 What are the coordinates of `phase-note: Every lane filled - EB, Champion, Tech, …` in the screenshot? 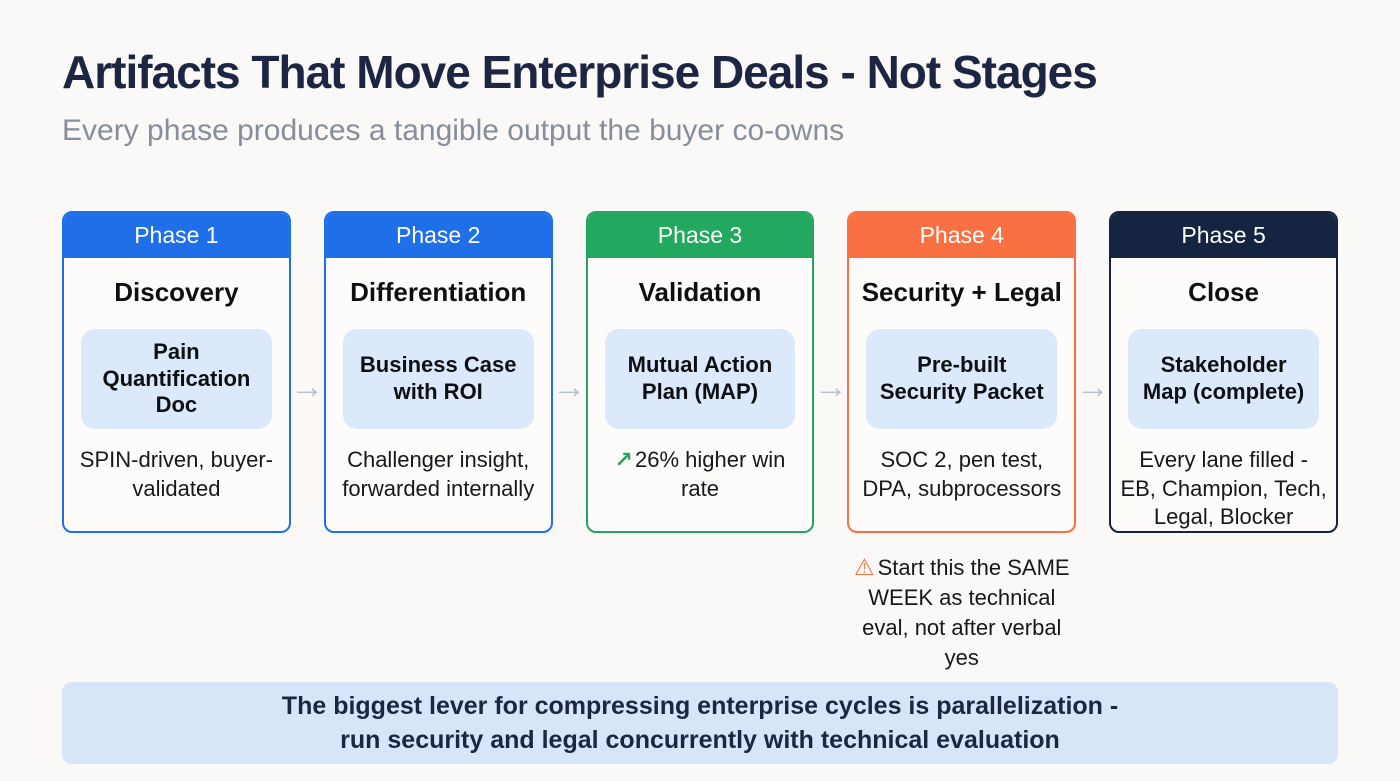 It's located at (1223, 488).